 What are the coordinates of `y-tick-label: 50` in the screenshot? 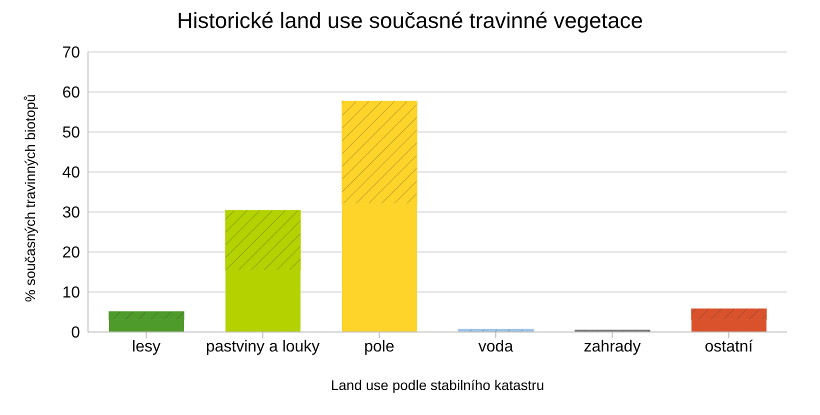 It's located at (71, 133).